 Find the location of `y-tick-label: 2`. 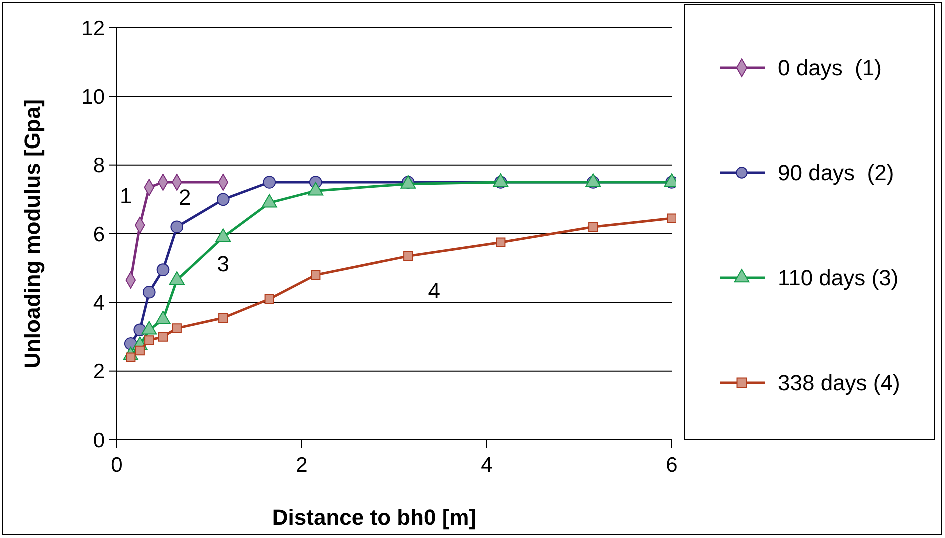

y-tick-label: 2 is located at coordinates (99, 372).